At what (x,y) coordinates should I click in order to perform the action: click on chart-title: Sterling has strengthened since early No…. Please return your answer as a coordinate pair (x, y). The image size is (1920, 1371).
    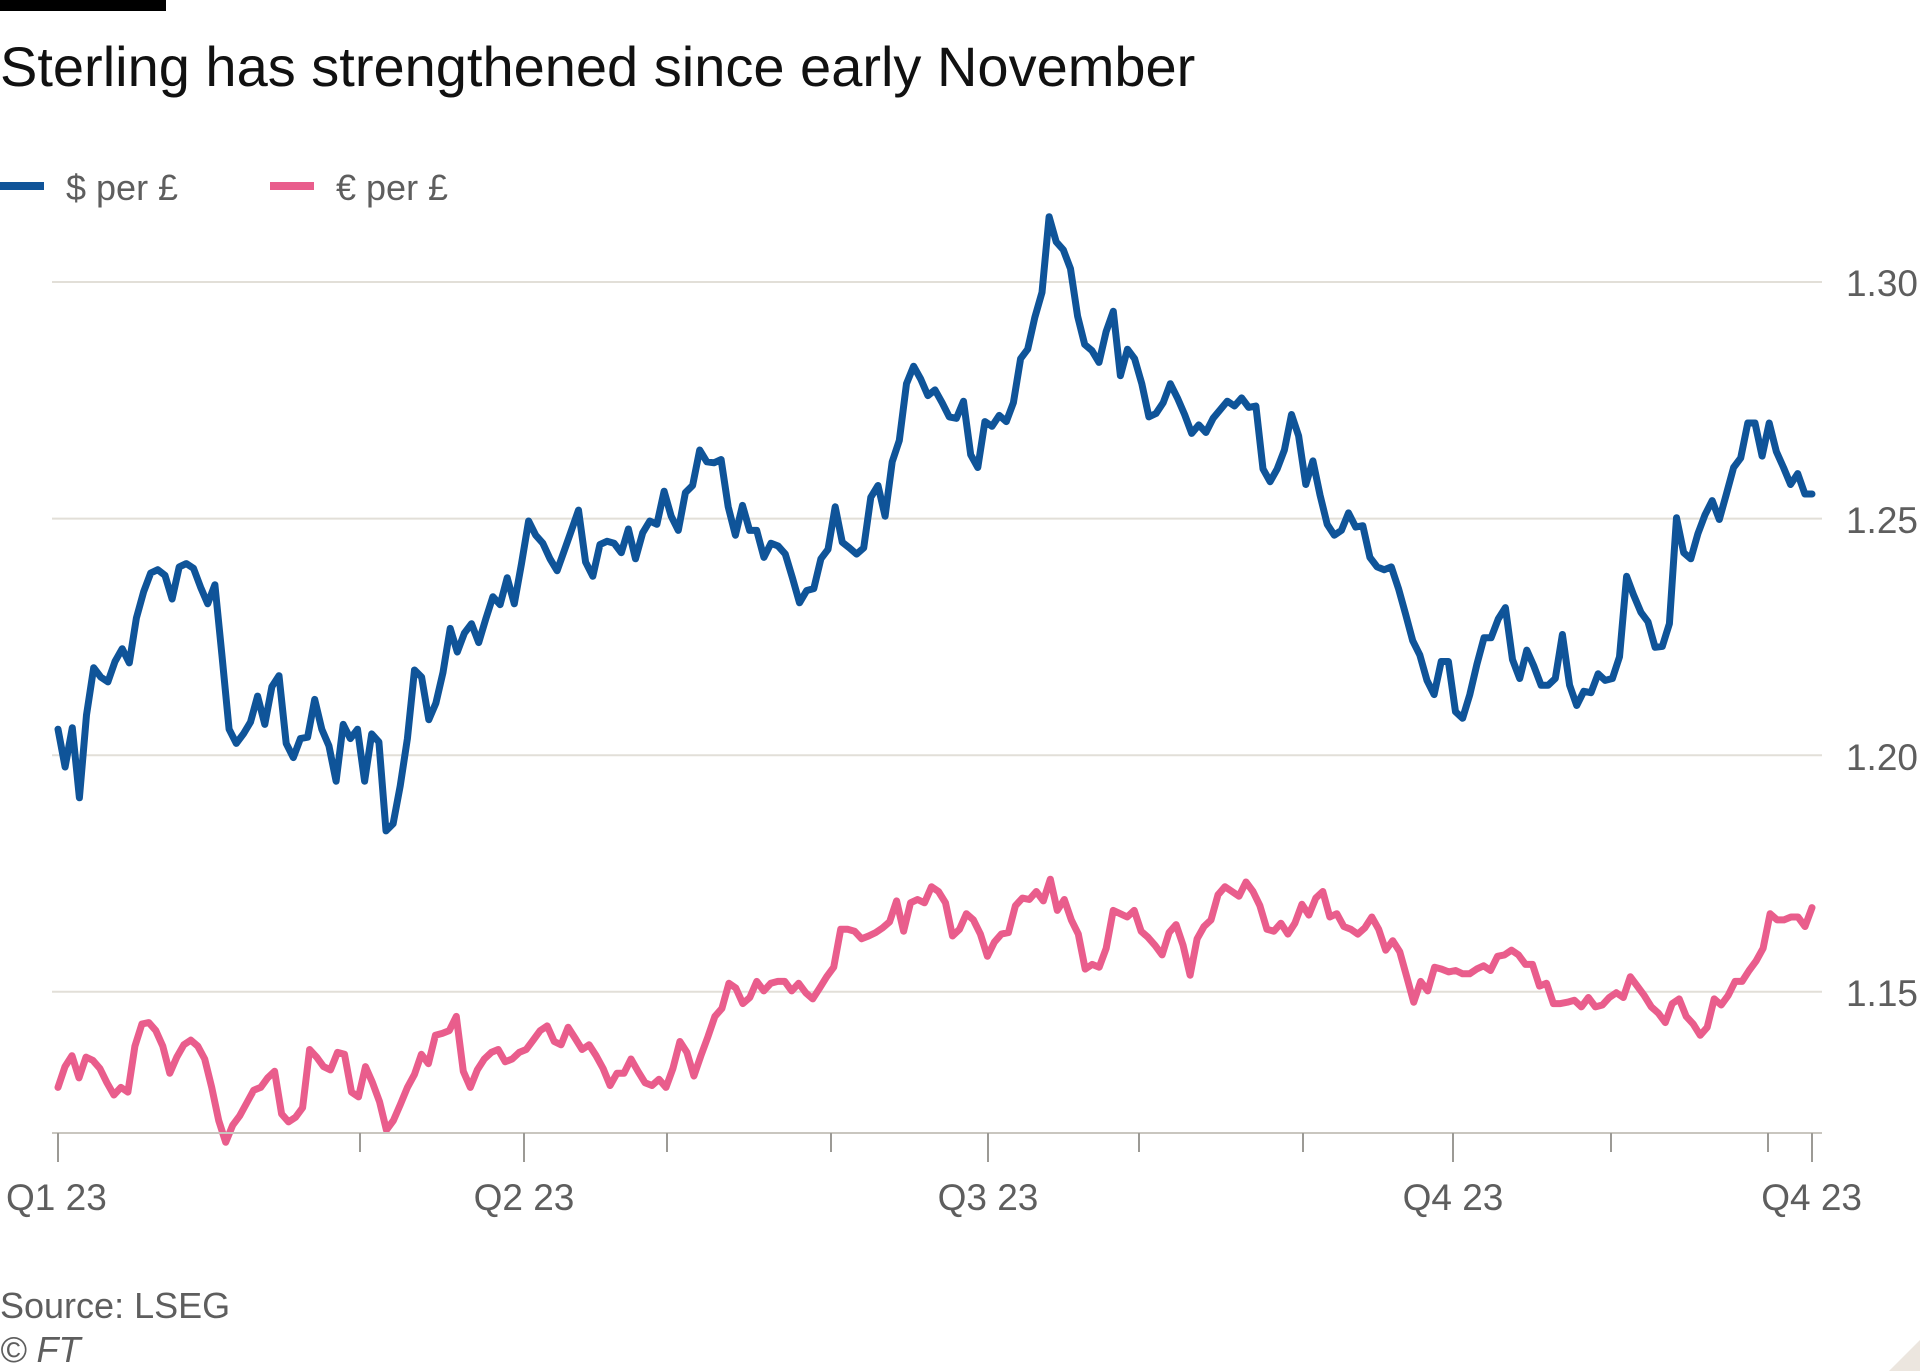
    Looking at the image, I should click on (597, 66).